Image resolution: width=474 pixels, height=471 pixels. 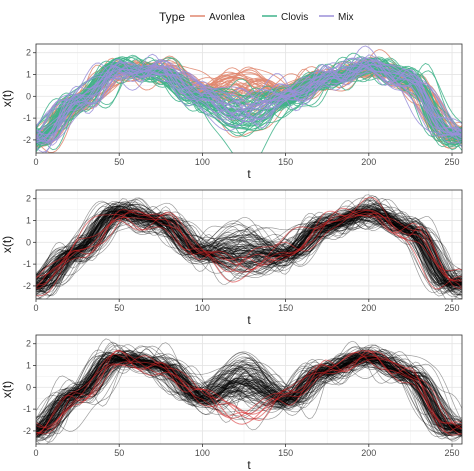 What do you see at coordinates (346, 17) in the screenshot?
I see `legend-label: Mix` at bounding box center [346, 17].